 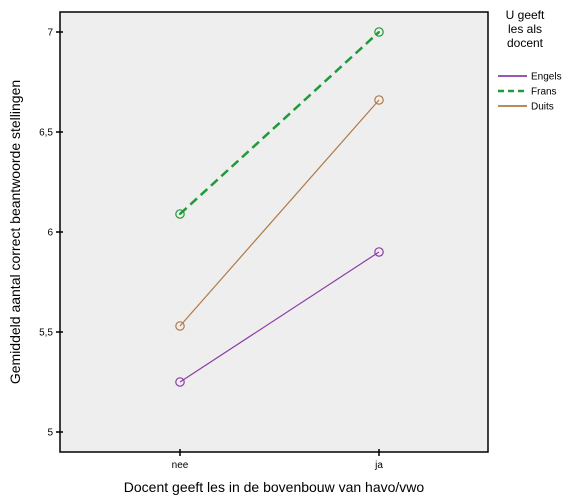 What do you see at coordinates (180, 465) in the screenshot?
I see `x-tick-label: nee` at bounding box center [180, 465].